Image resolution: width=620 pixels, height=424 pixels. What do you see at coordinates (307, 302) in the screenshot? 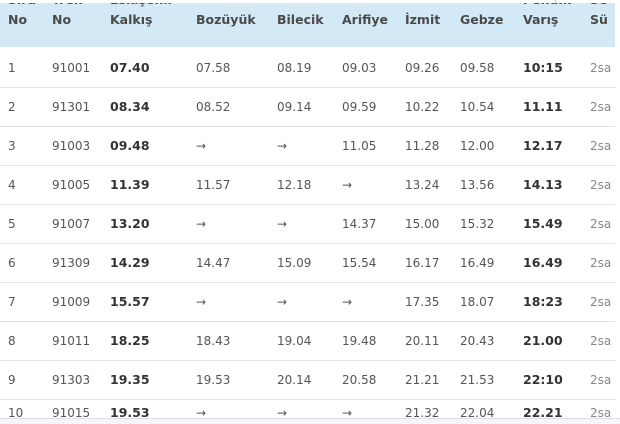
I see `table-row: 7 91009 15.57 → → → 17.35 18.07 18:23 2sa` at bounding box center [307, 302].